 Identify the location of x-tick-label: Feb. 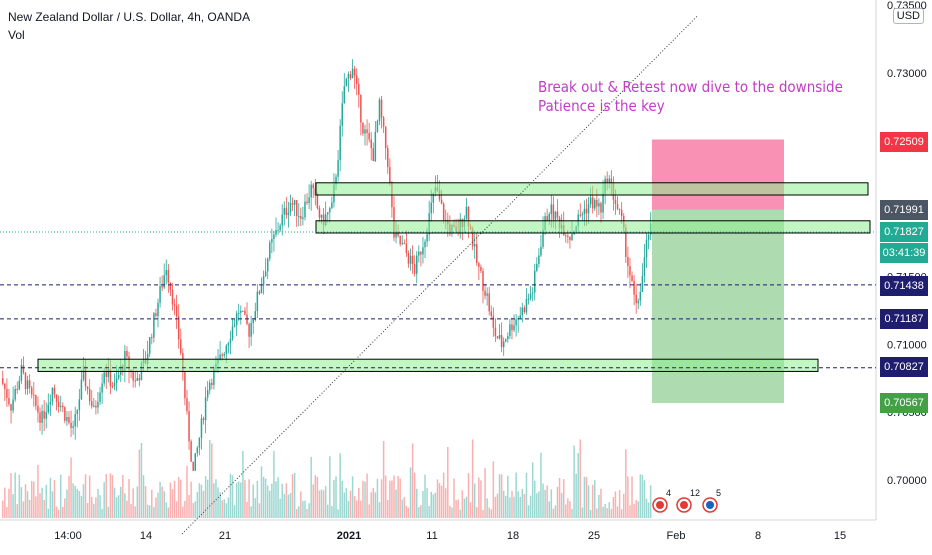
(676, 536).